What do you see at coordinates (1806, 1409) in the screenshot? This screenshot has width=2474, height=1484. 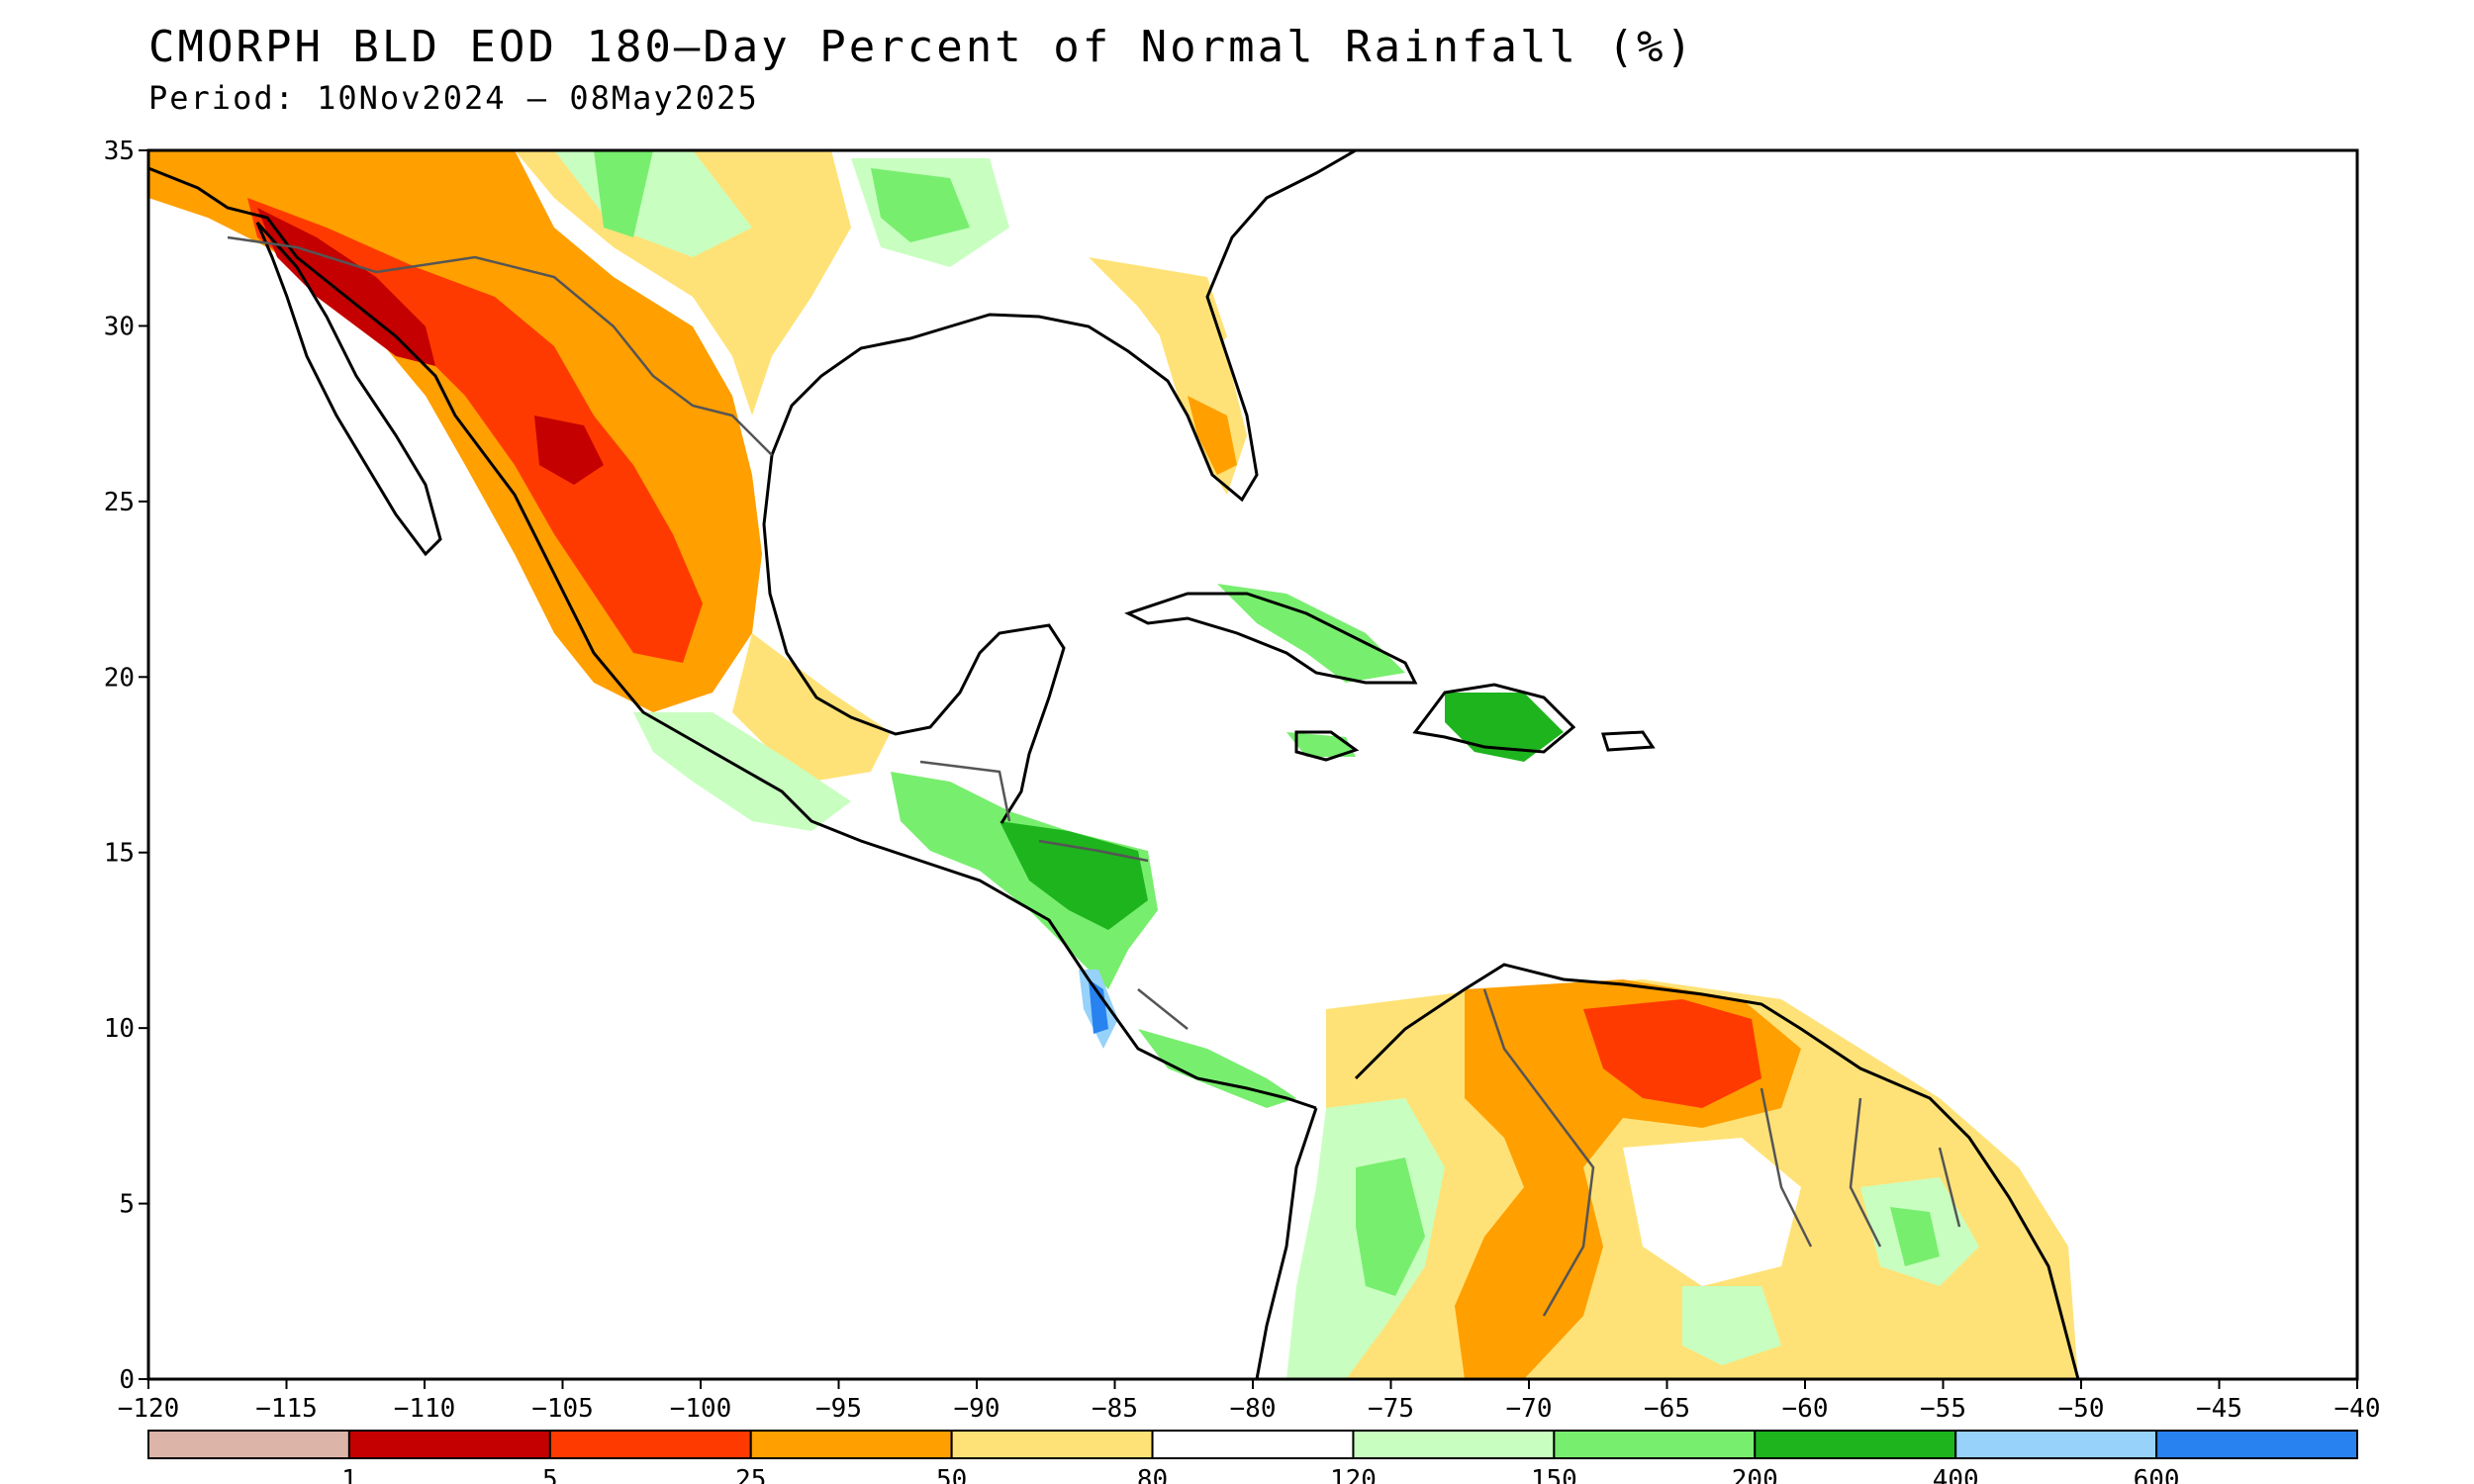 I see `lon-tick-label: −60` at bounding box center [1806, 1409].